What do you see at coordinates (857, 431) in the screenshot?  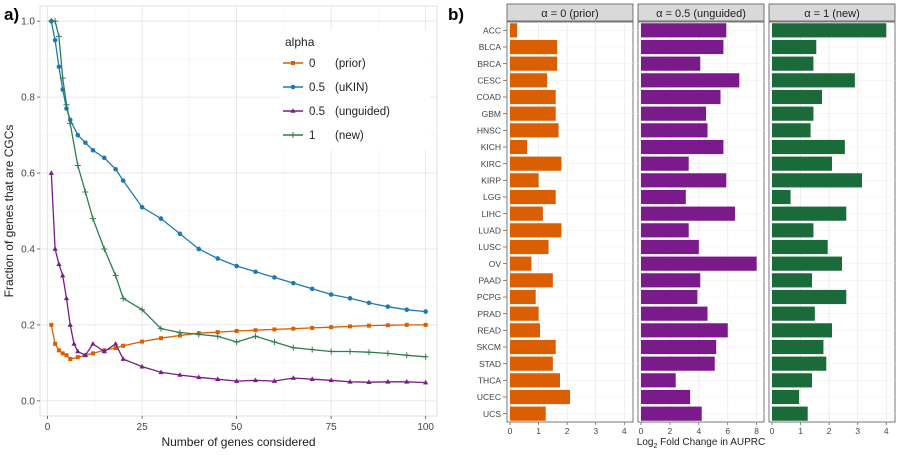 I see `x-tick-label: 3` at bounding box center [857, 431].